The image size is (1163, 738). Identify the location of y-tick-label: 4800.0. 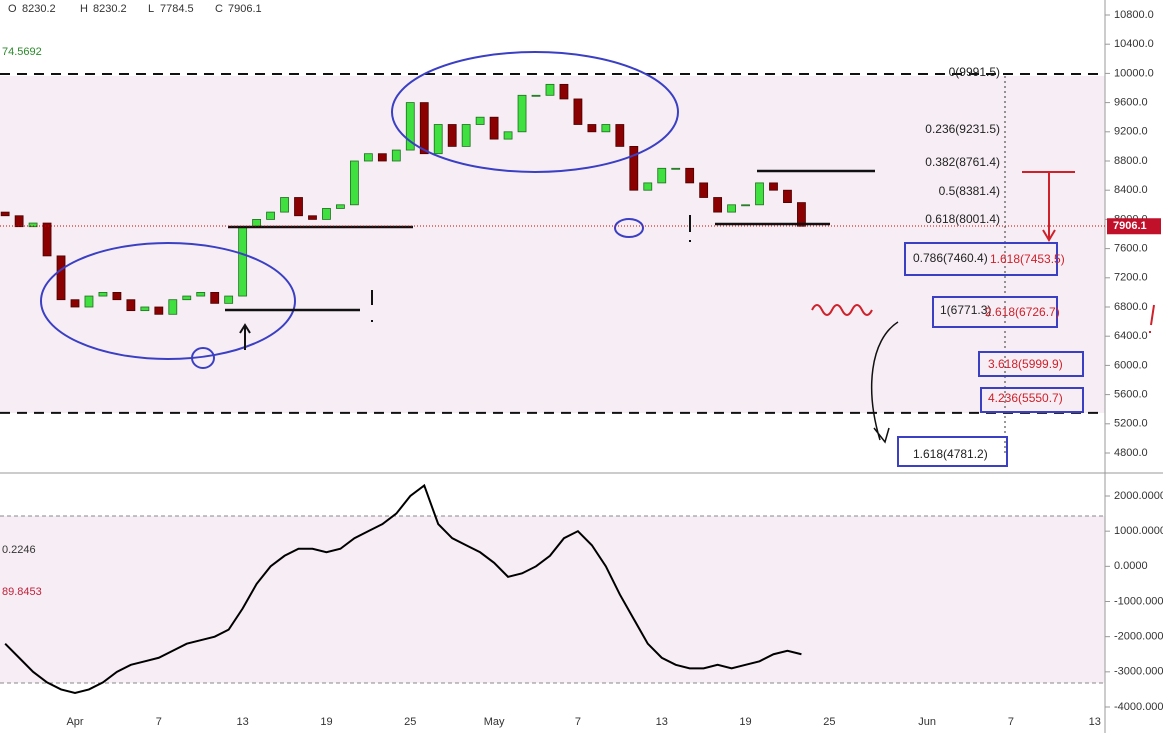
(1131, 453).